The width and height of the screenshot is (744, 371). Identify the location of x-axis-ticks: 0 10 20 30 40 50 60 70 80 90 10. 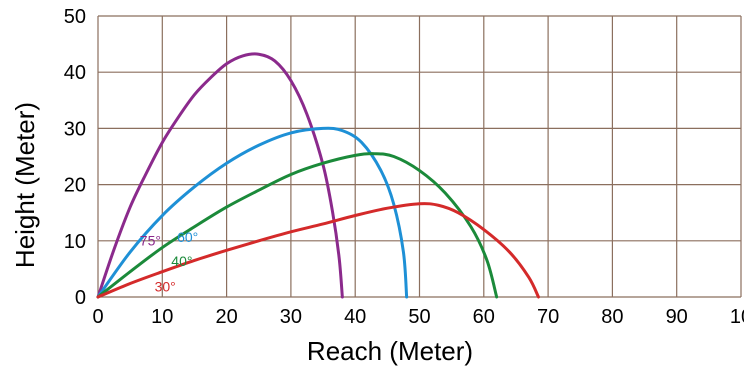
(418, 317).